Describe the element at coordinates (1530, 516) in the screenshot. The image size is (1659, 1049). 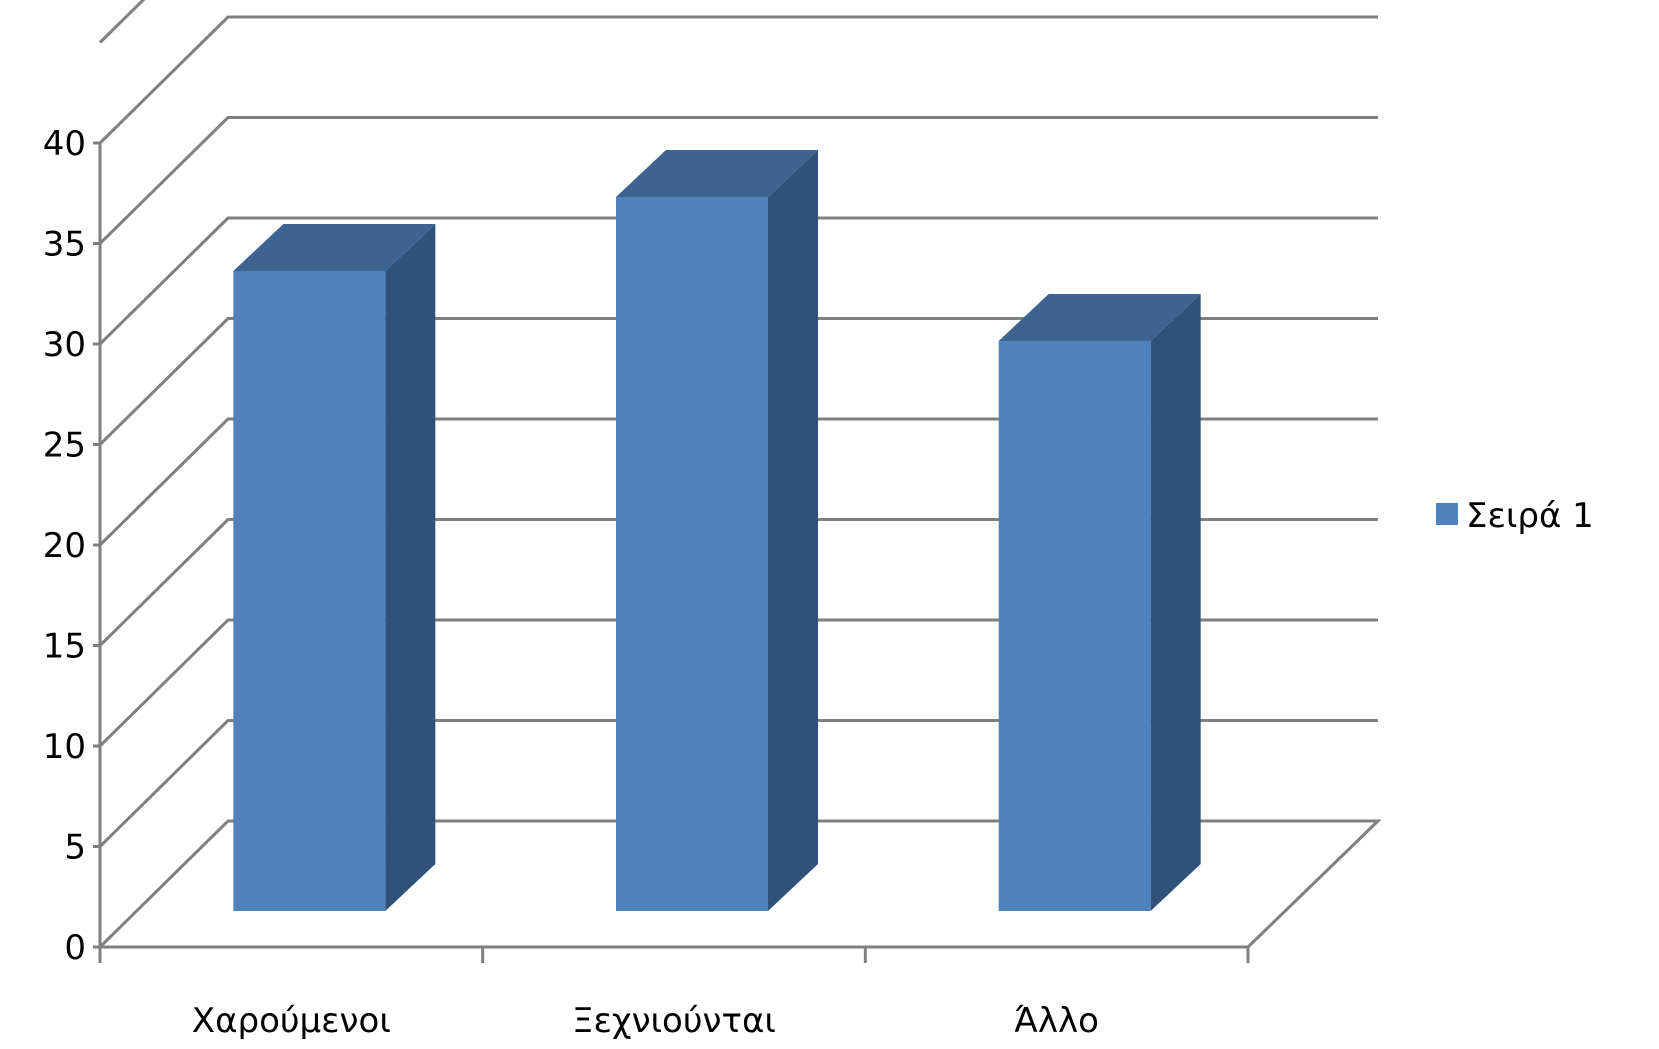
I see `legend-label-series-1: Σειρά 1` at that location.